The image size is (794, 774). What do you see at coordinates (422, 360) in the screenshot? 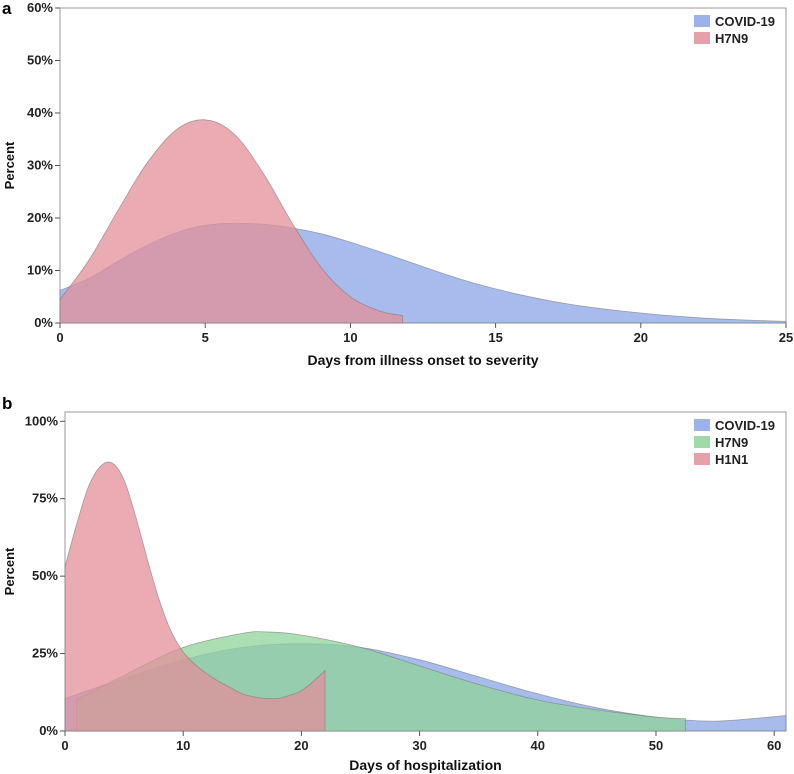
I see `x-axis-title: Days from illness onset to severity` at bounding box center [422, 360].